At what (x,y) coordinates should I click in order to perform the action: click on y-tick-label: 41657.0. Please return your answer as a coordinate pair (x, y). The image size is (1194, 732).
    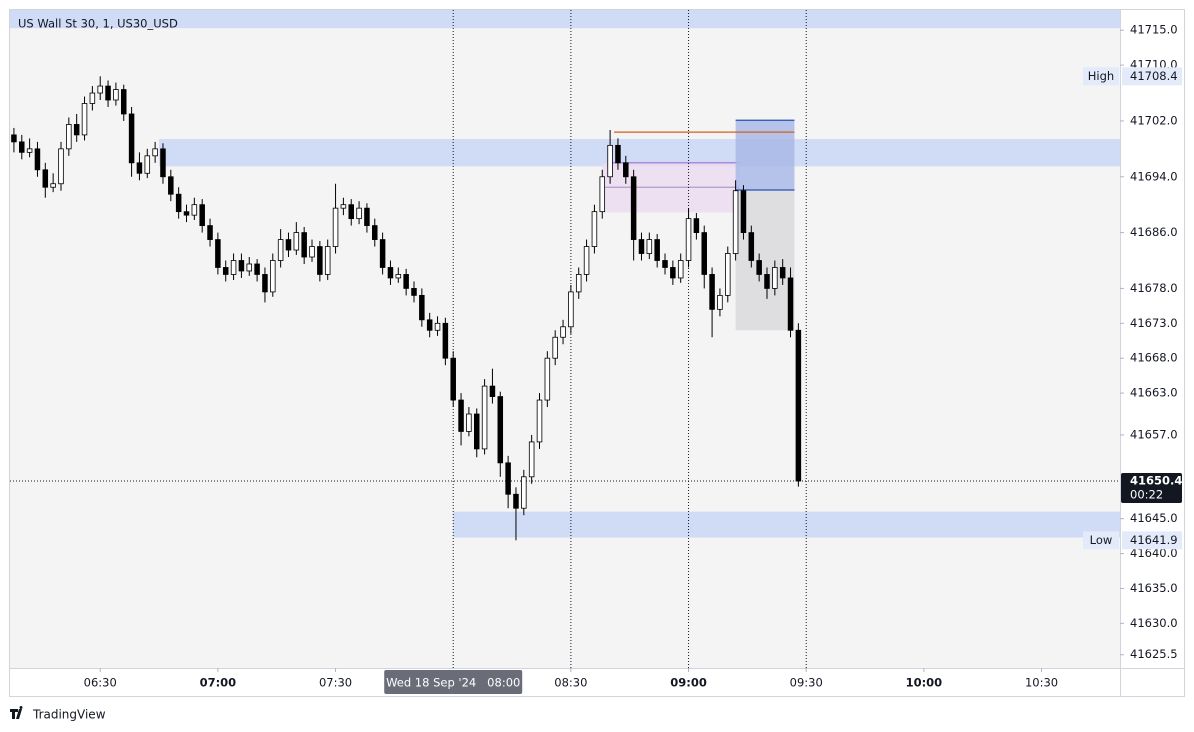
    Looking at the image, I should click on (1154, 434).